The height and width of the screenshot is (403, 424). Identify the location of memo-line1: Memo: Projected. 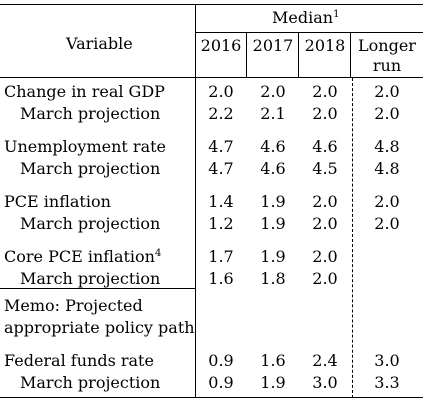
(73, 305).